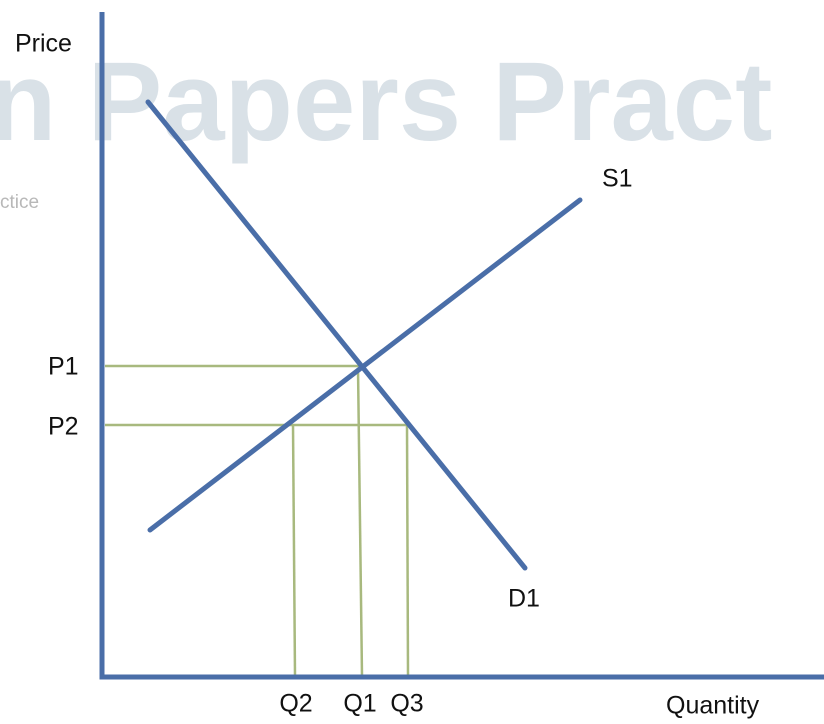 Image resolution: width=824 pixels, height=724 pixels. Describe the element at coordinates (617, 179) in the screenshot. I see `supply-label: S1` at that location.